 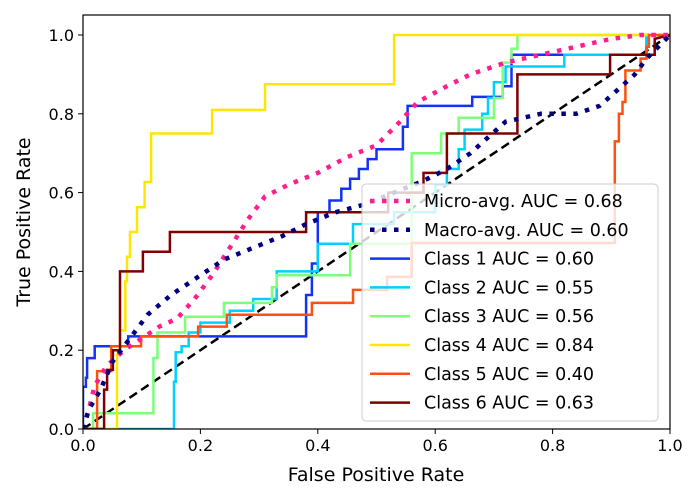 I want to click on y-tick-label: 0.0, so click(x=61, y=429).